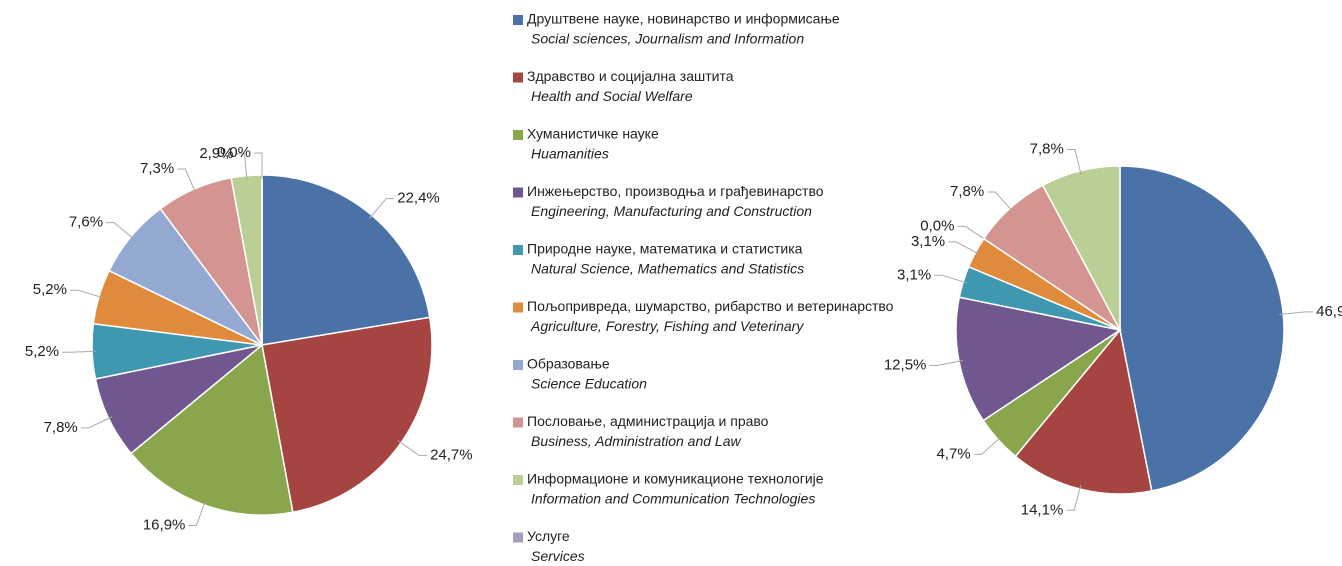 This screenshot has height=566, width=1342. Describe the element at coordinates (612, 96) in the screenshot. I see `legend-label-en: Health and Social Welfare` at that location.